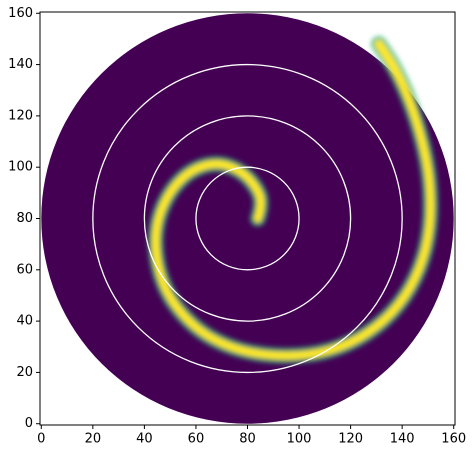 This screenshot has height=459, width=474. What do you see at coordinates (24, 269) in the screenshot?
I see `y-tick-label: 60` at bounding box center [24, 269].